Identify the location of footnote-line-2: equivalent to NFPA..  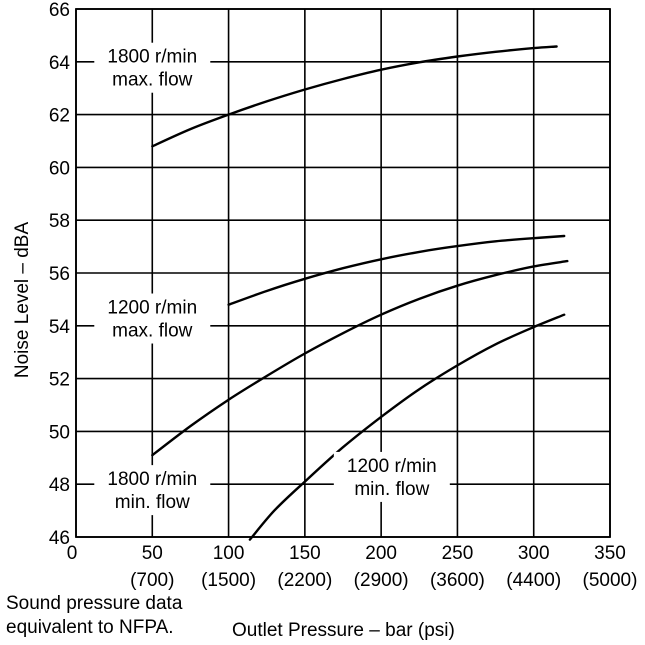
(90, 627).